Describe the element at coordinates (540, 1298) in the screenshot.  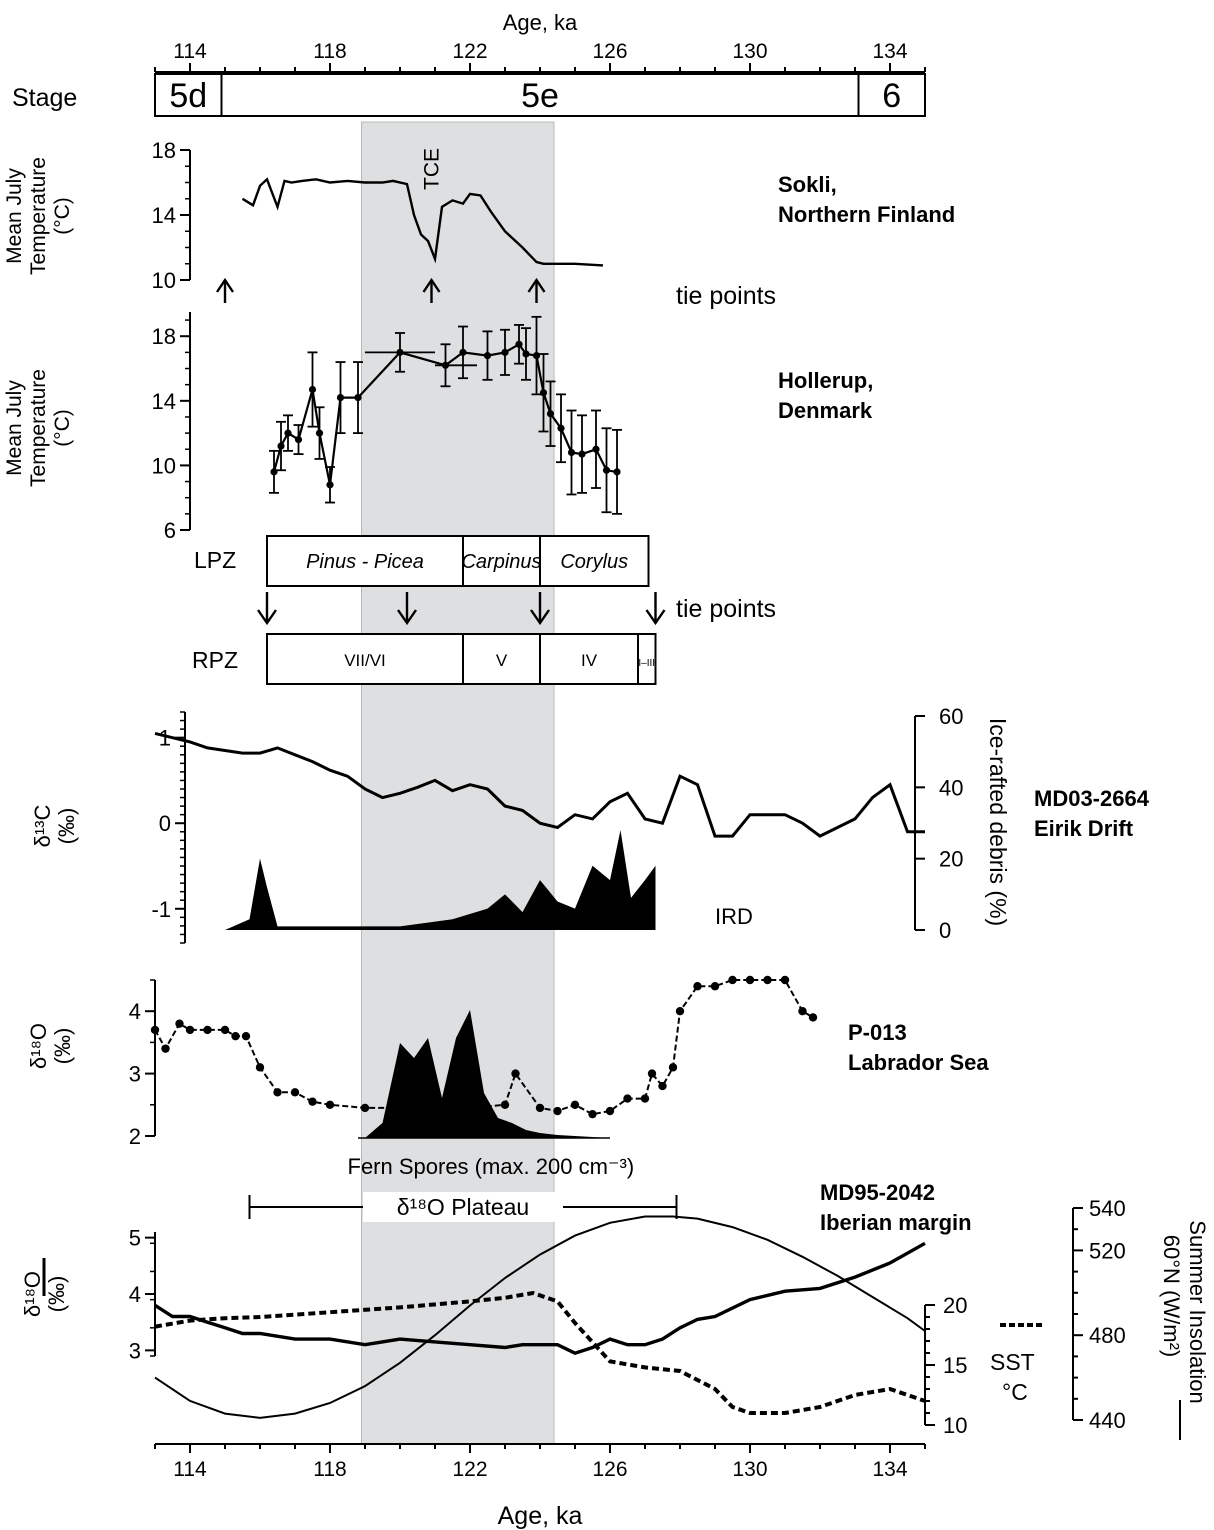
I see `d18o-line` at that location.